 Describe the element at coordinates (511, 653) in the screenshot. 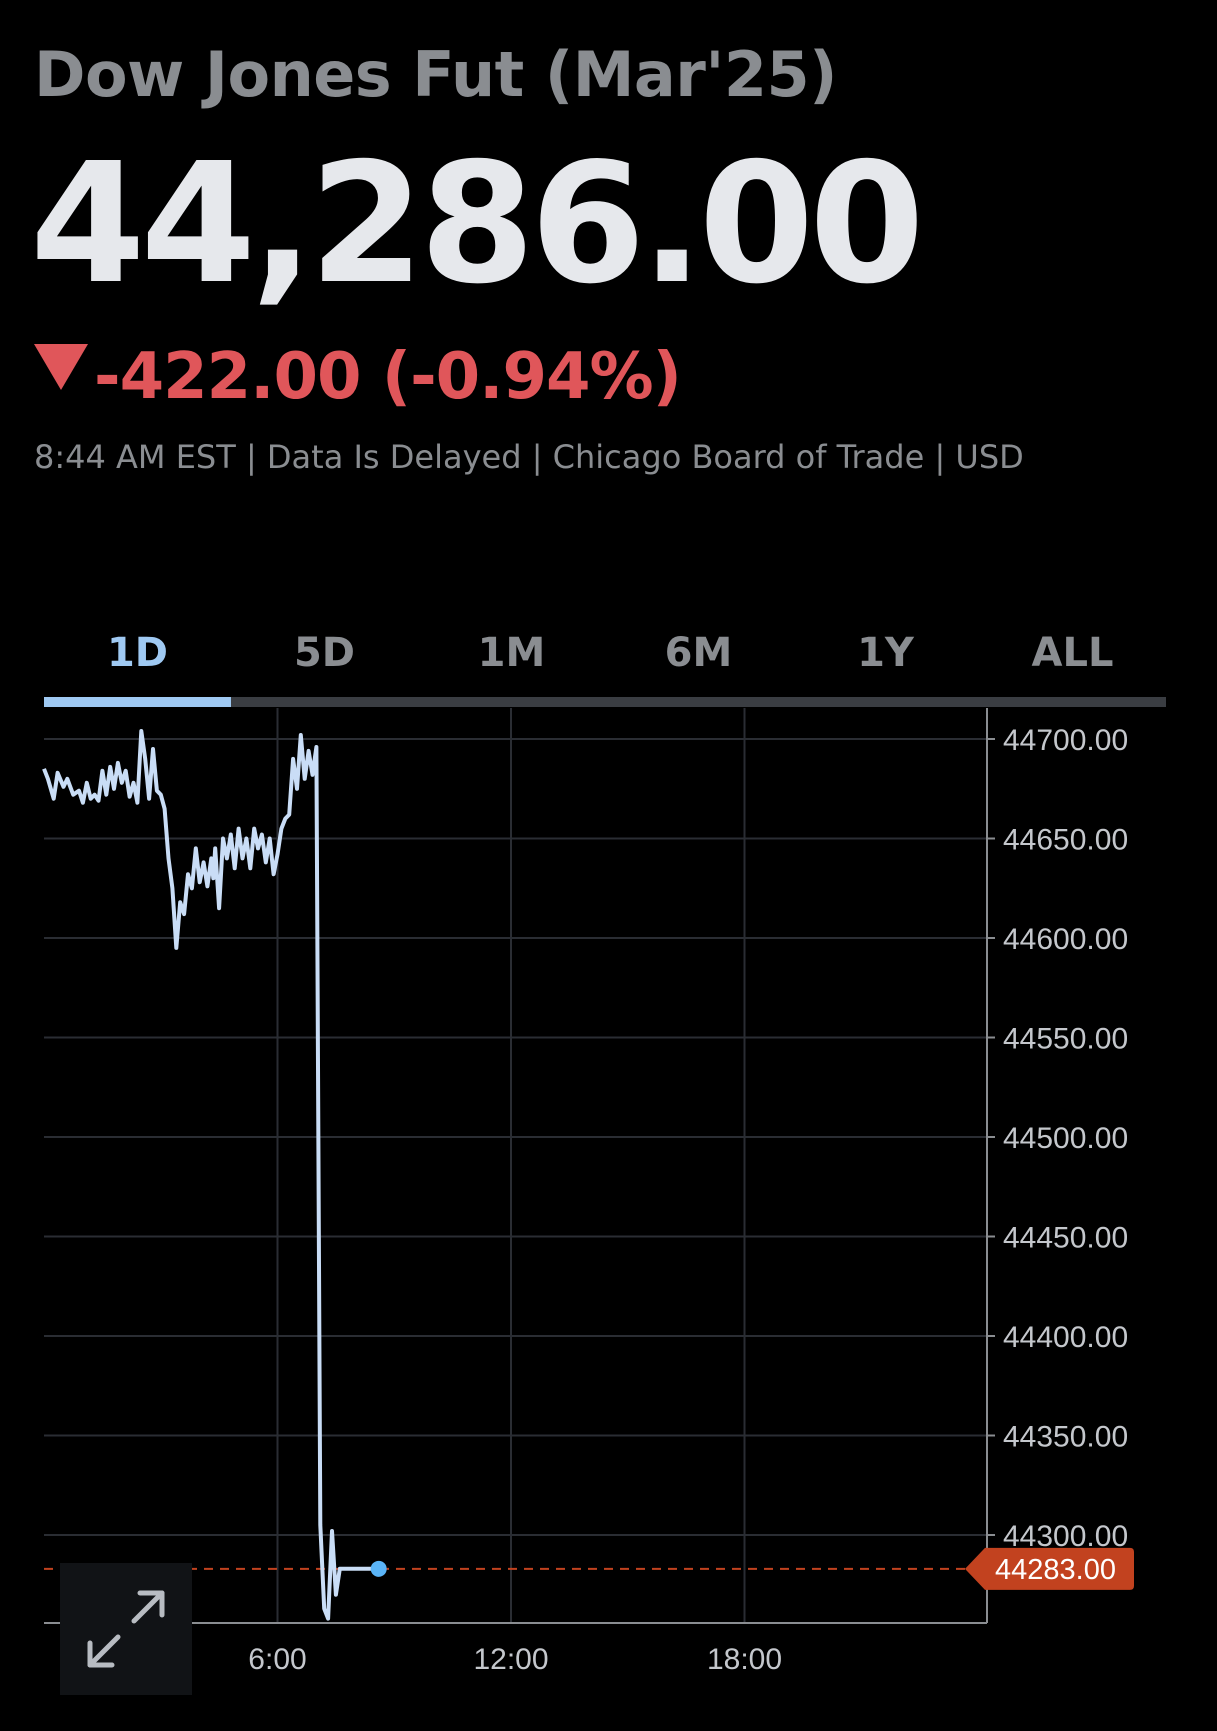

I see `tab-1m: 1M` at that location.